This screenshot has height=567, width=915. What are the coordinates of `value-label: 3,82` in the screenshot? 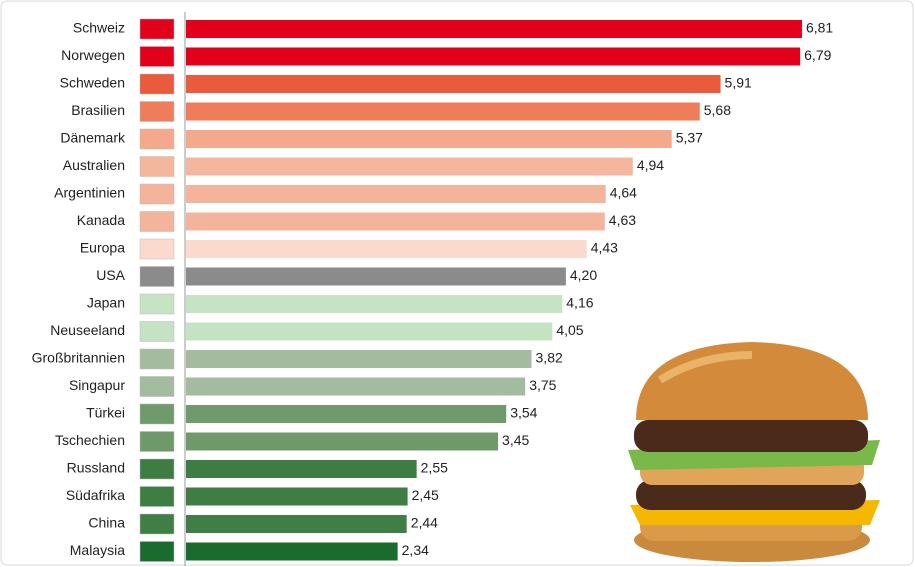 It's located at (549, 358).